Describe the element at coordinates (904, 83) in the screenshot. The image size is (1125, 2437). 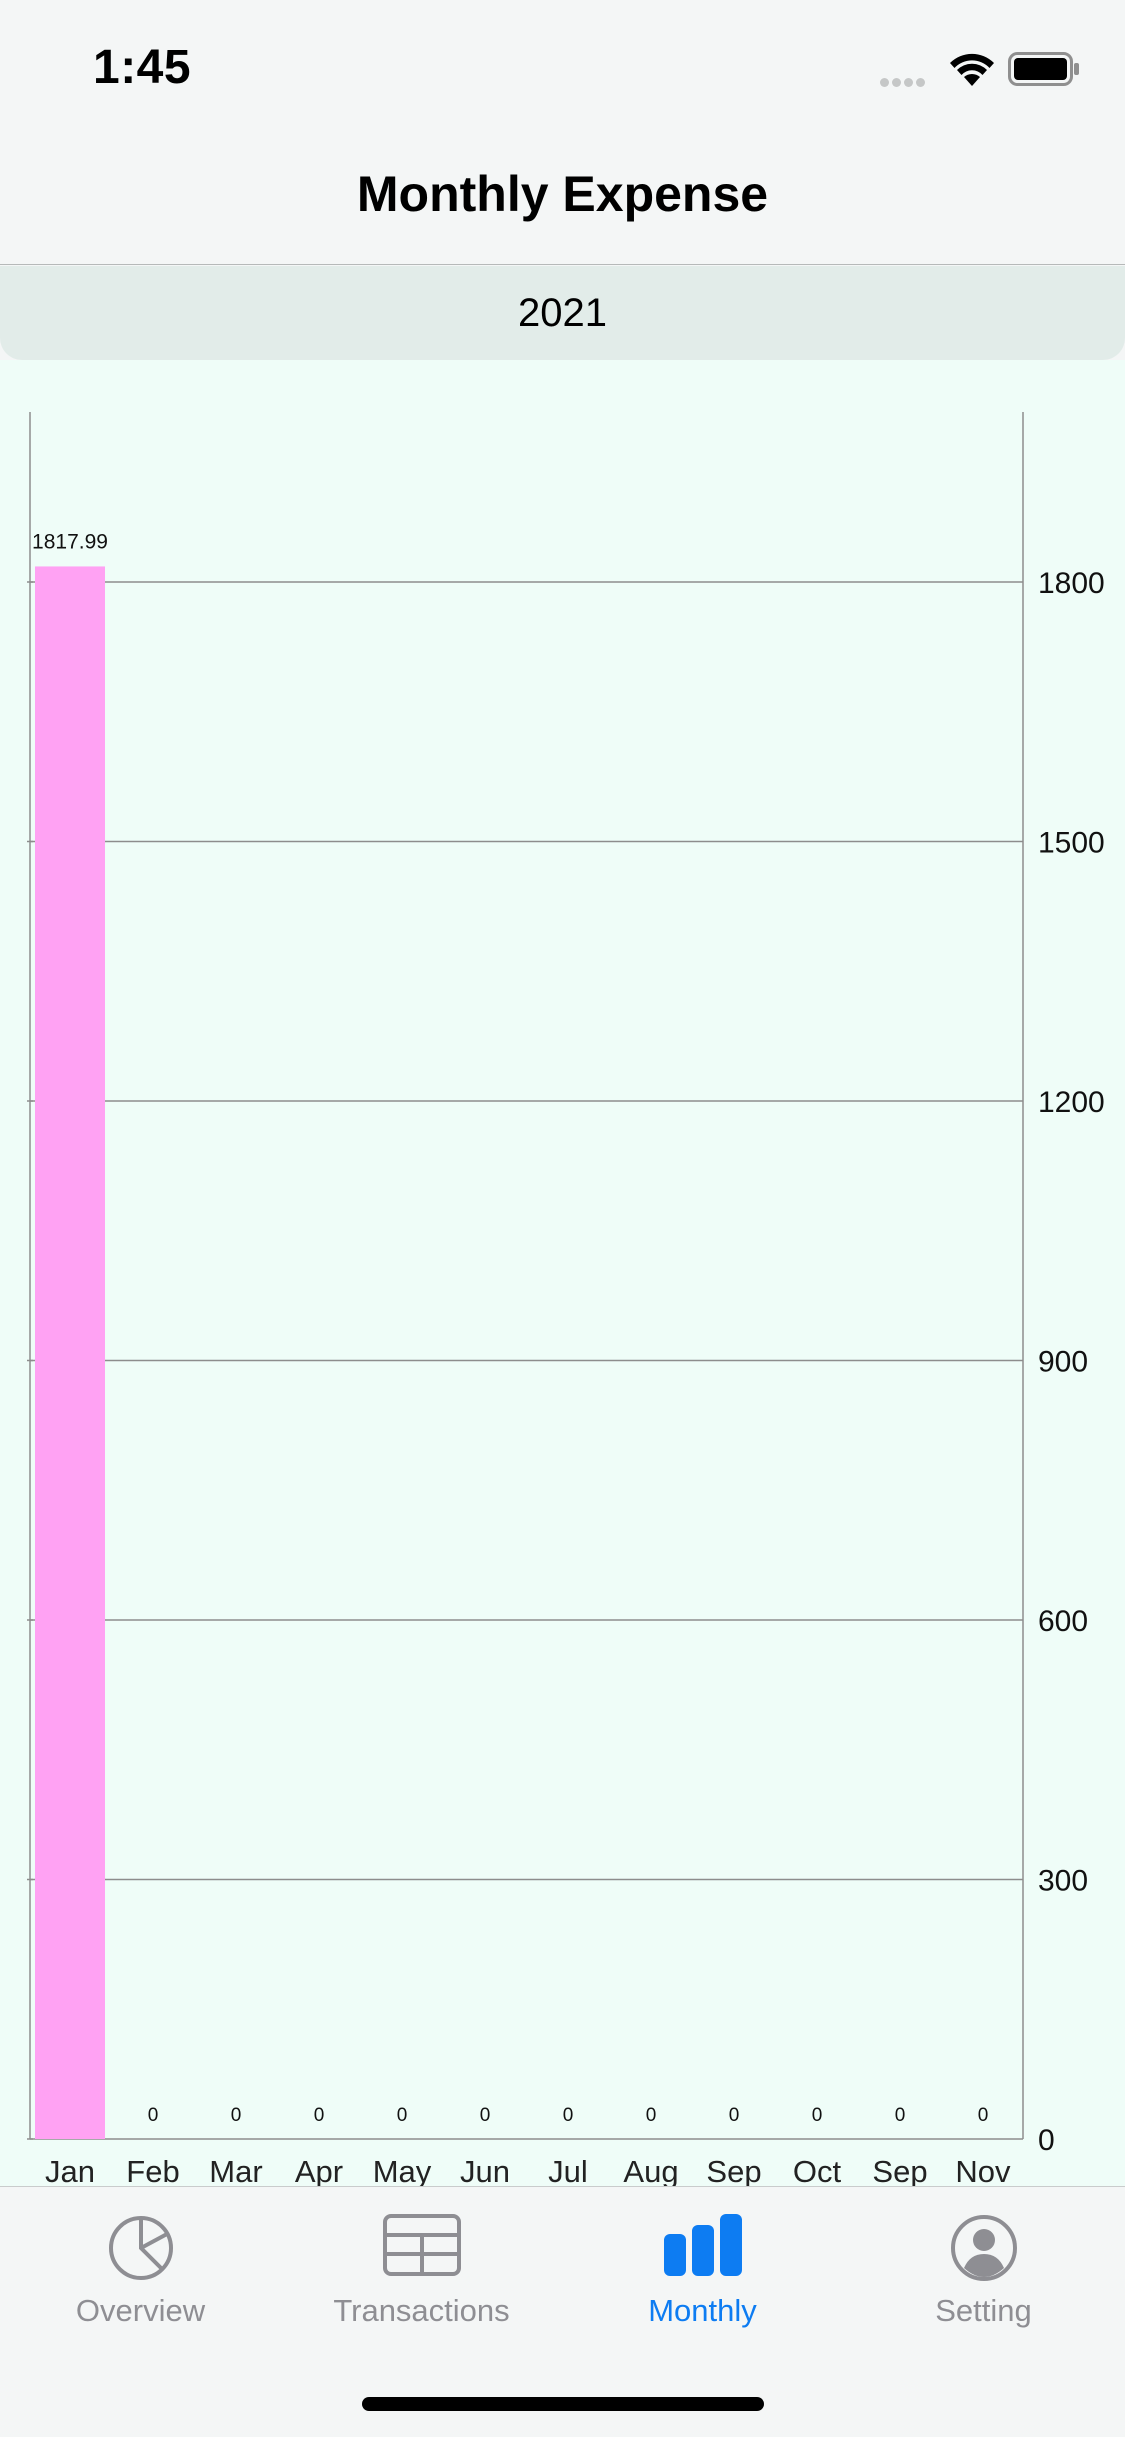
I see `cellular-signal-icon` at that location.